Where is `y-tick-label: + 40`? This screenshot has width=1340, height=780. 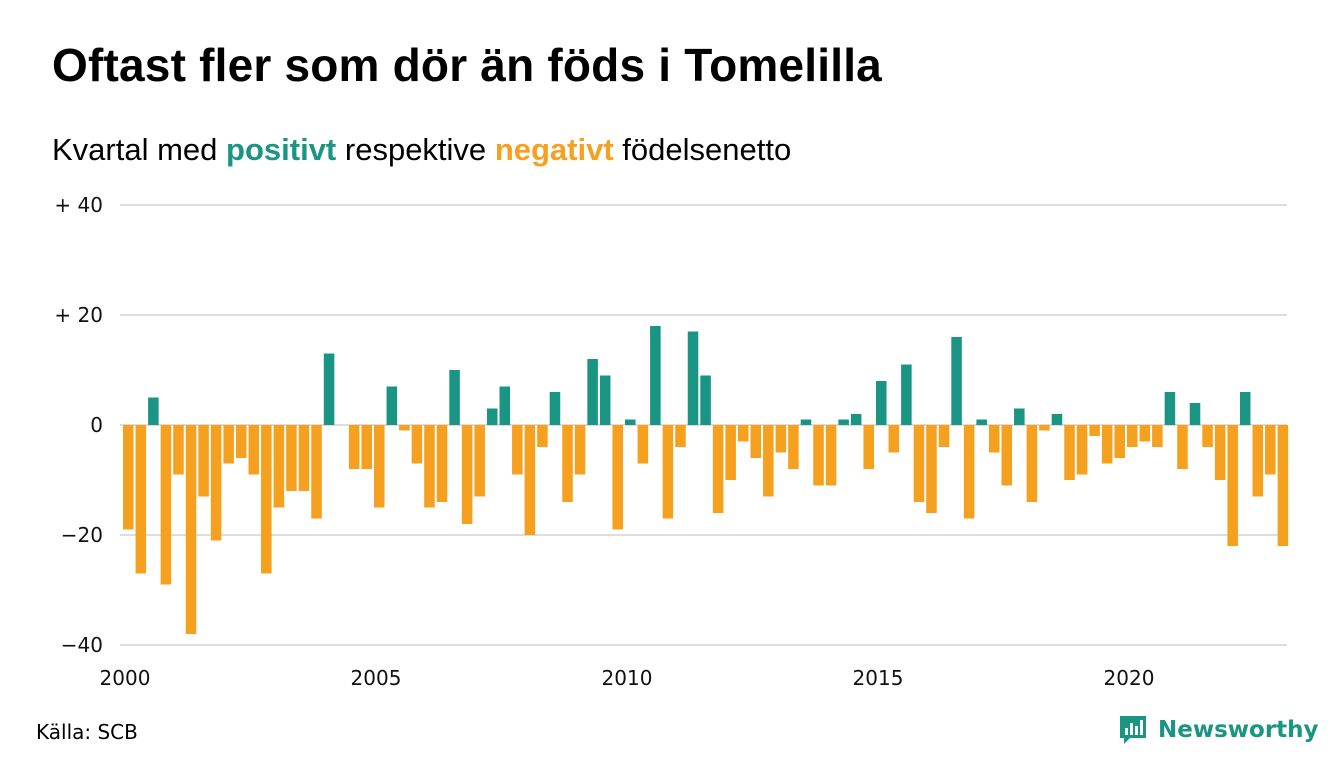
y-tick-label: + 40 is located at coordinates (78, 205).